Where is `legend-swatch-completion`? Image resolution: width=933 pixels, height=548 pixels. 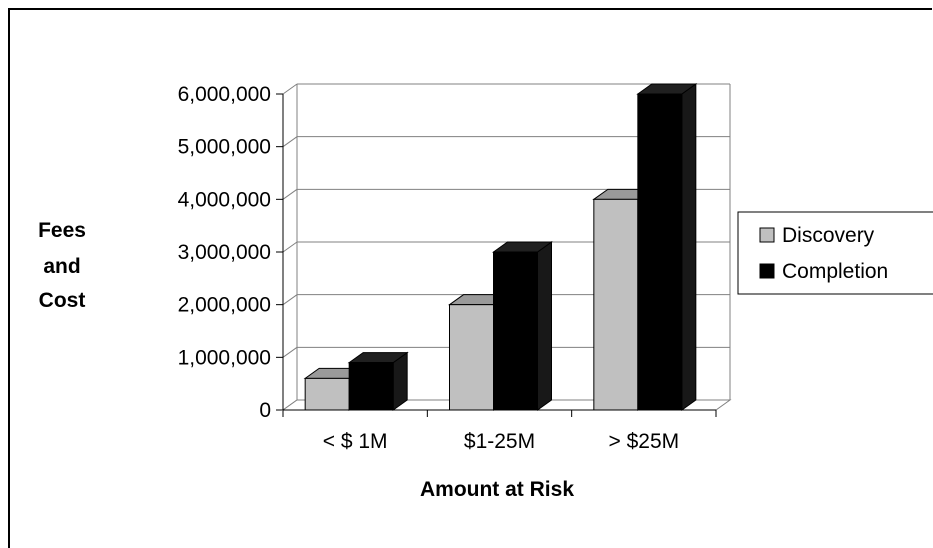
legend-swatch-completion is located at coordinates (767, 271).